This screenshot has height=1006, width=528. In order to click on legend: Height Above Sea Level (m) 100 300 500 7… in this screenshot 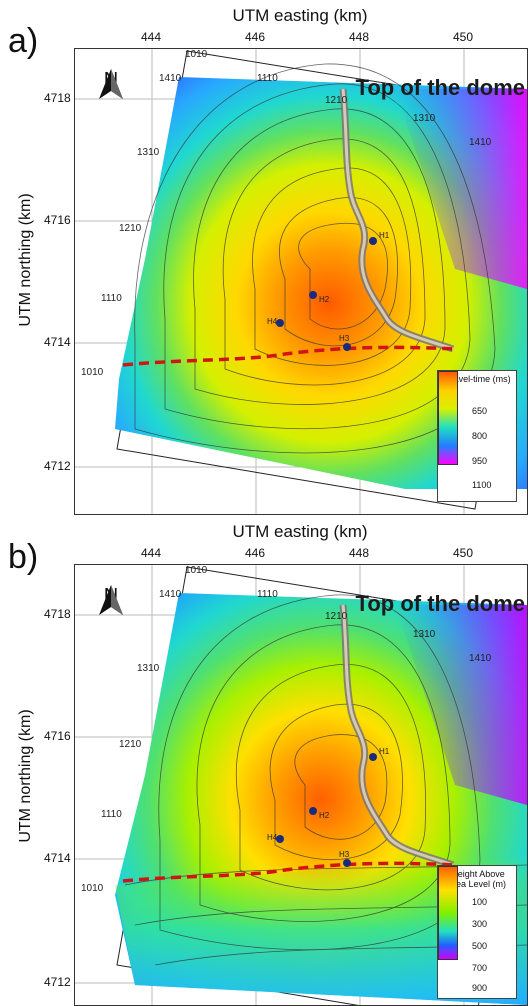, I will do `click(477, 932)`.